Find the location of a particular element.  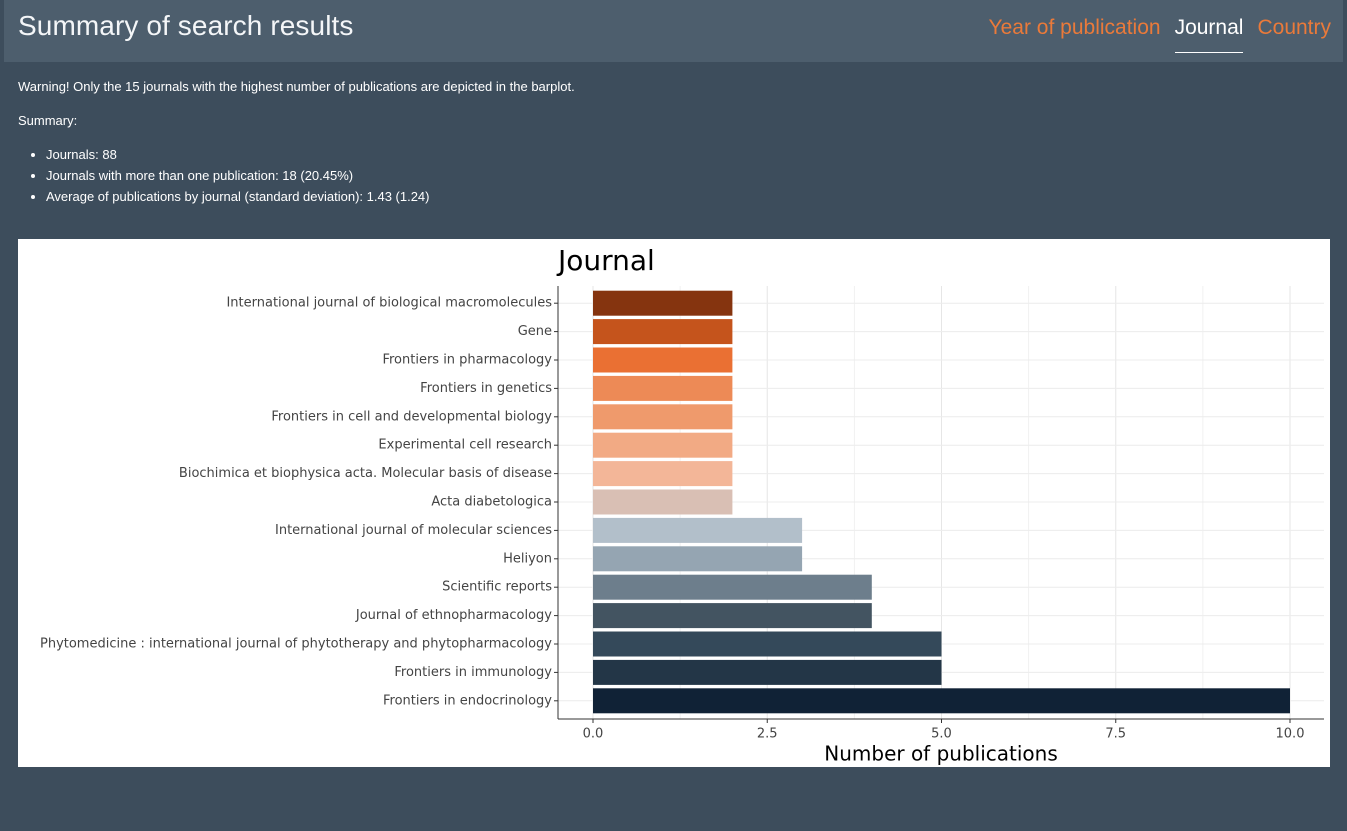

summary-label: Summary: is located at coordinates (48, 120).